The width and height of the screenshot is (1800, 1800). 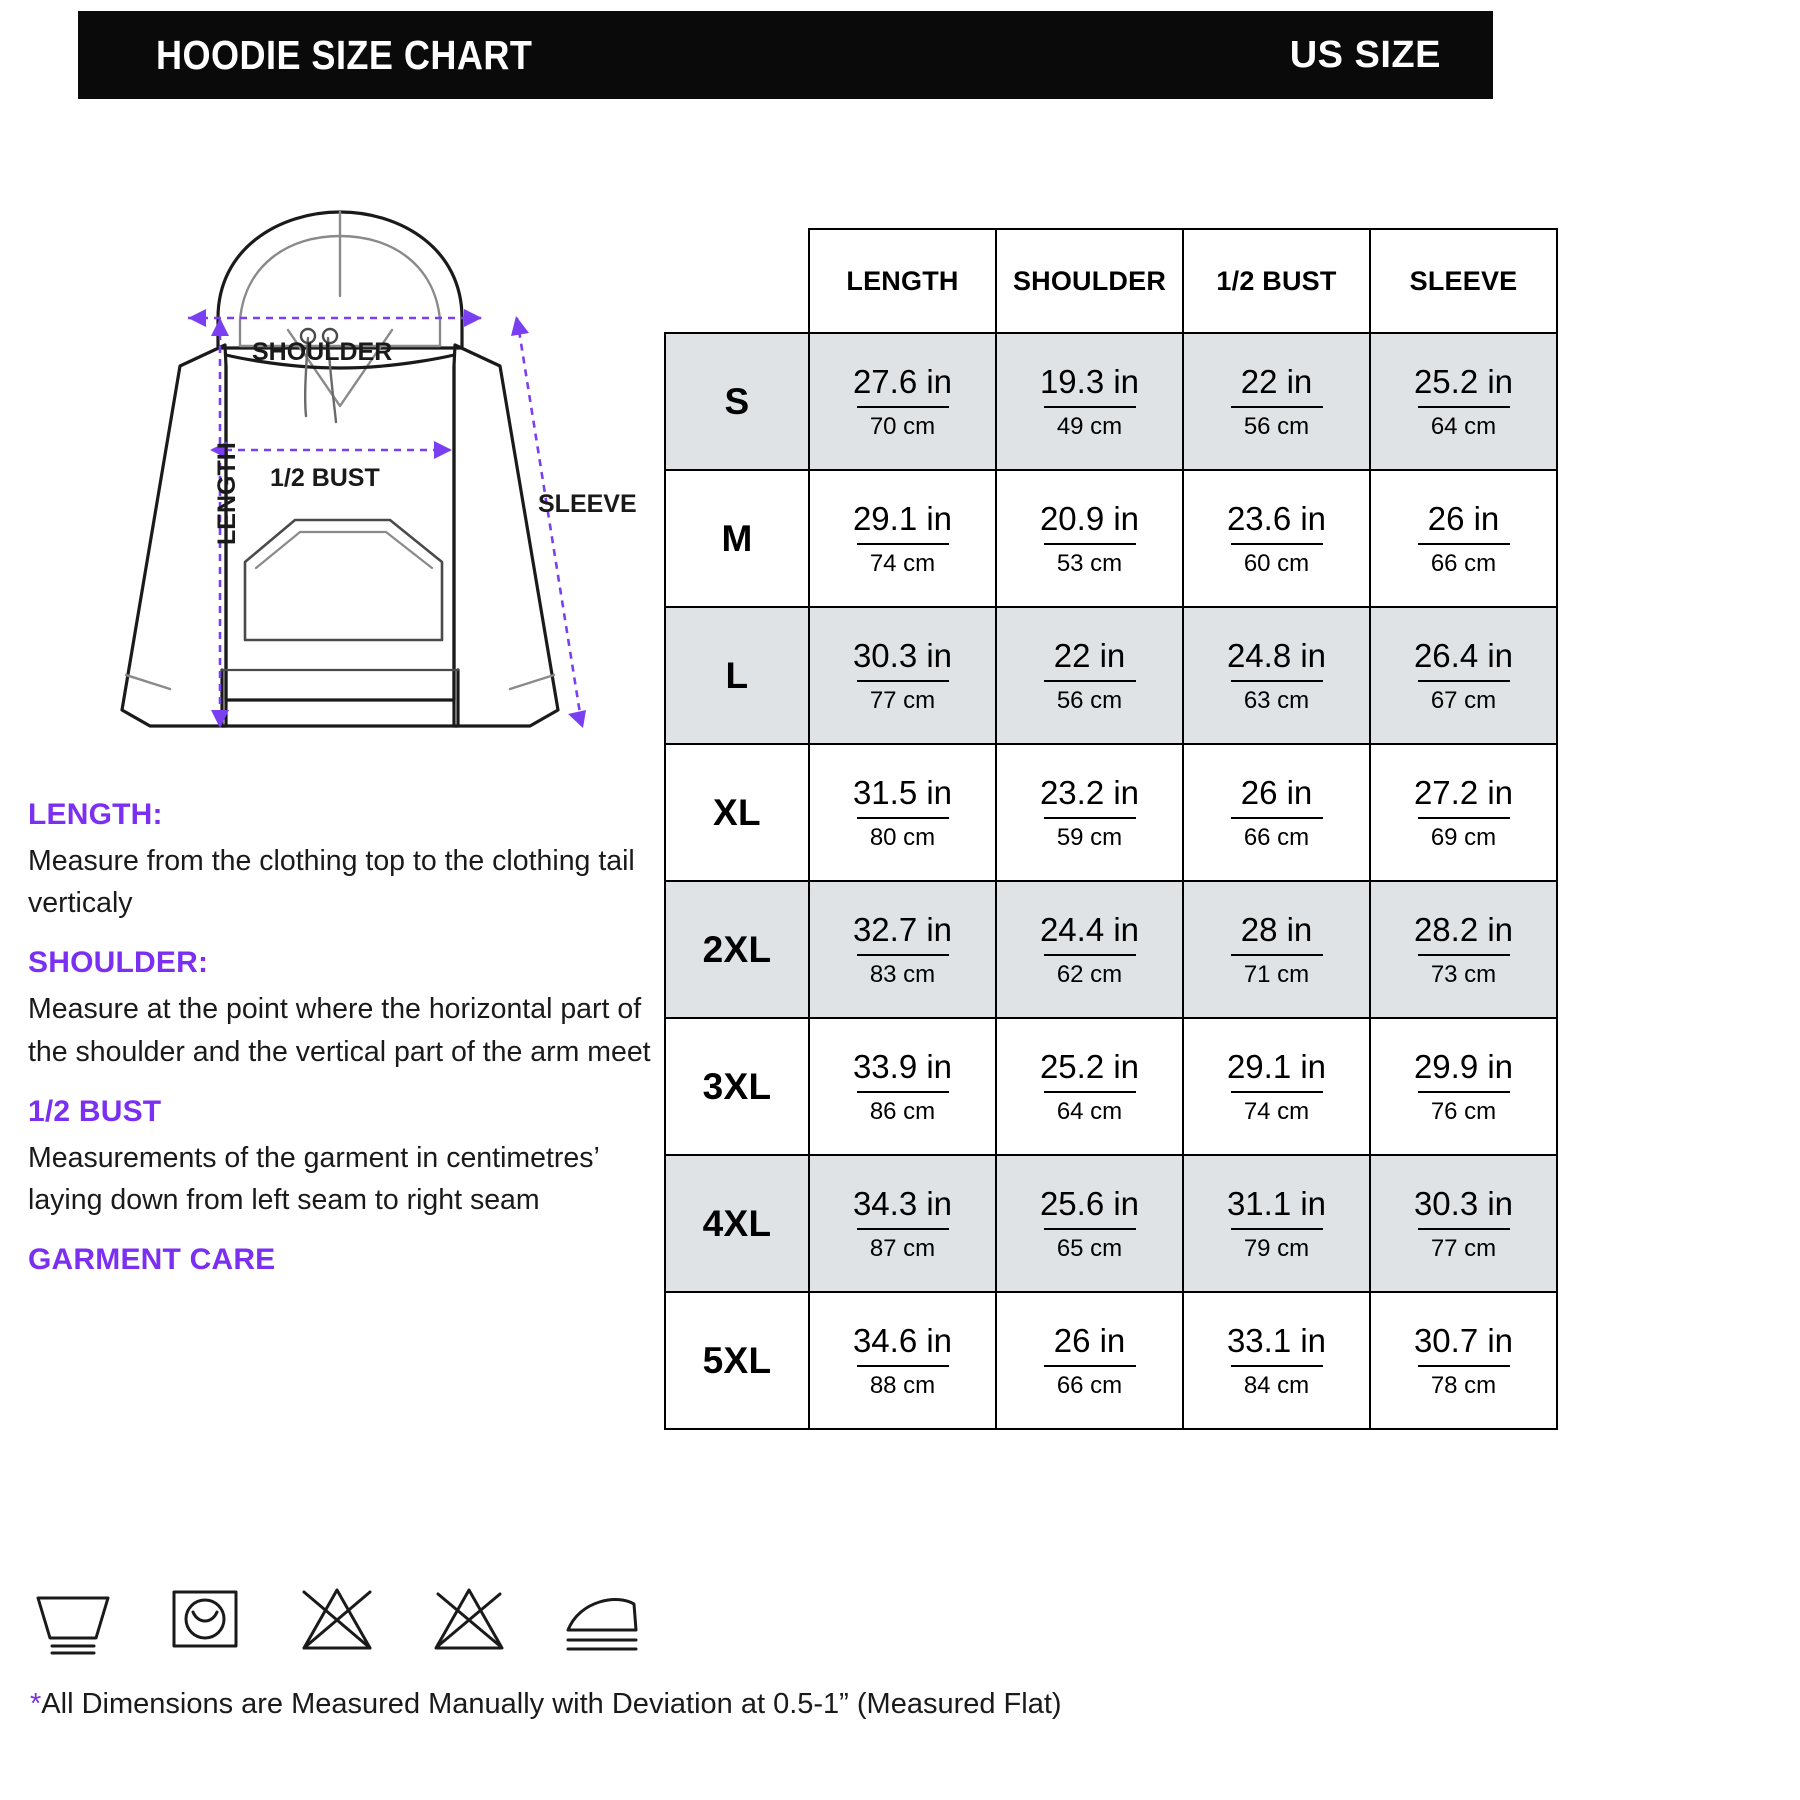 I want to click on garment-care-icons, so click(x=337, y=1619).